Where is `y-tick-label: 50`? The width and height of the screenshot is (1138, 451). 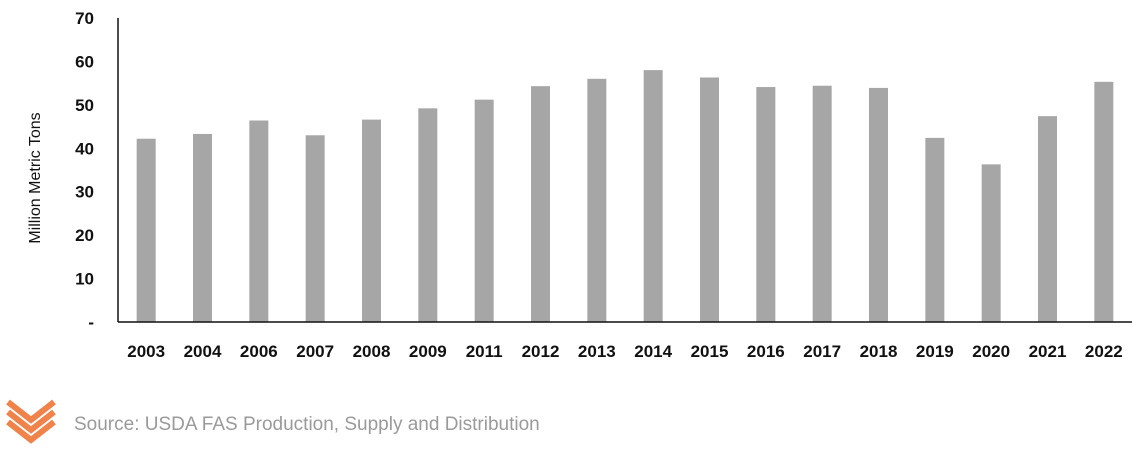
y-tick-label: 50 is located at coordinates (84, 105).